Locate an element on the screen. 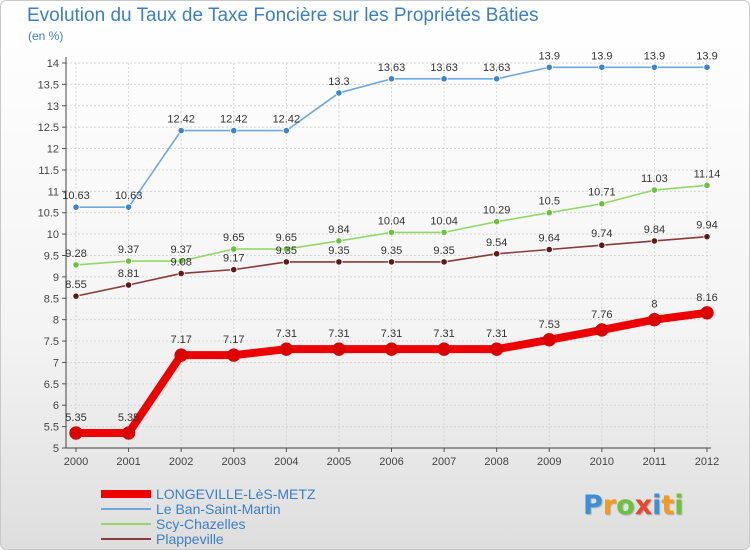 This screenshot has height=550, width=750. data-label: 9.94 is located at coordinates (706, 226).